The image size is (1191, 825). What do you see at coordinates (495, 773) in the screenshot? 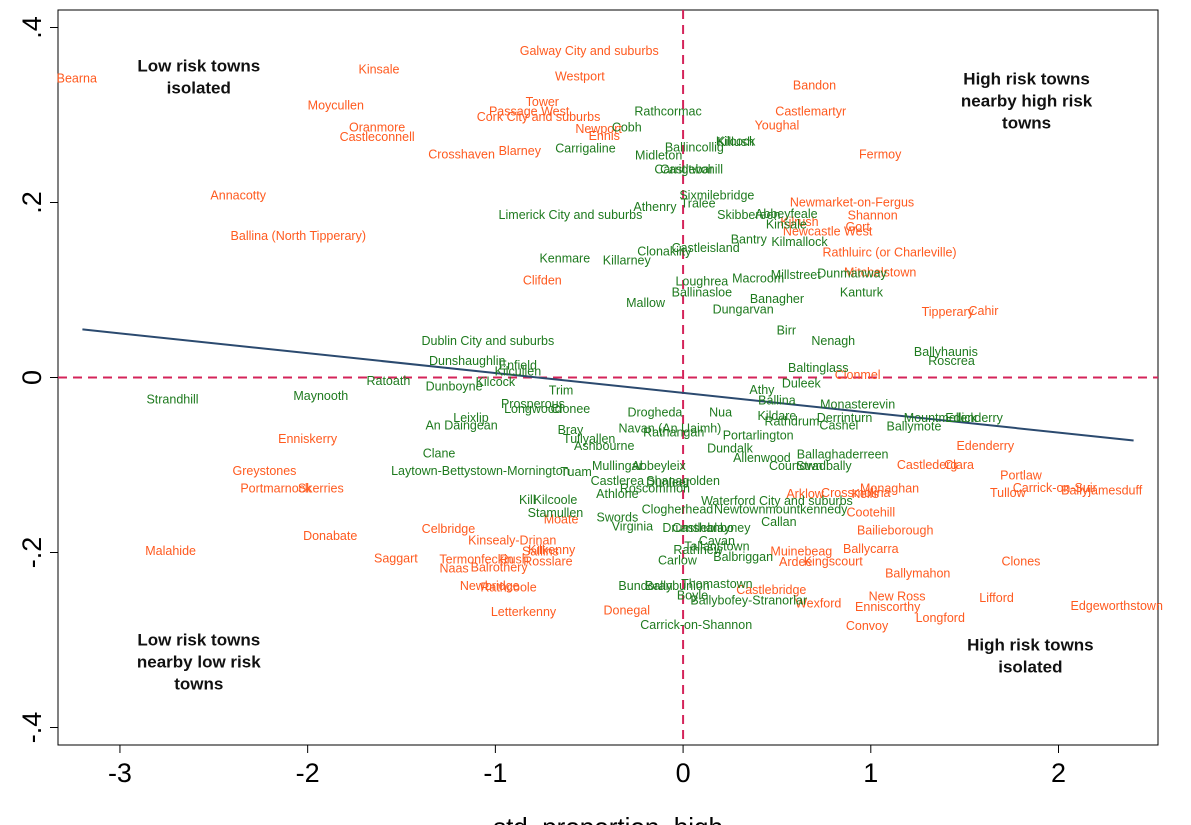
I see `x-tick-label: -1` at bounding box center [495, 773].